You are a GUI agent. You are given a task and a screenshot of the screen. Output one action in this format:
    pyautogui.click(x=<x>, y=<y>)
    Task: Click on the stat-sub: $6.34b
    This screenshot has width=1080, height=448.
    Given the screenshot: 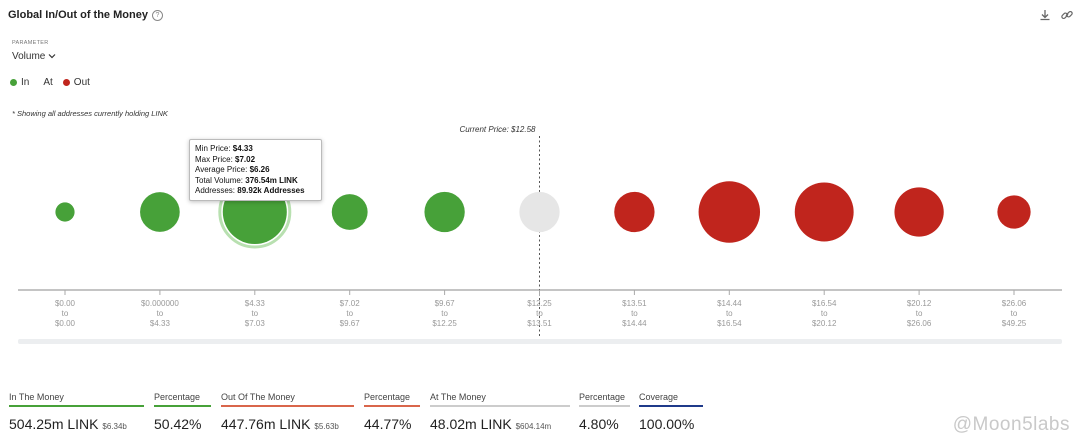 What is the action you would take?
    pyautogui.click(x=114, y=426)
    